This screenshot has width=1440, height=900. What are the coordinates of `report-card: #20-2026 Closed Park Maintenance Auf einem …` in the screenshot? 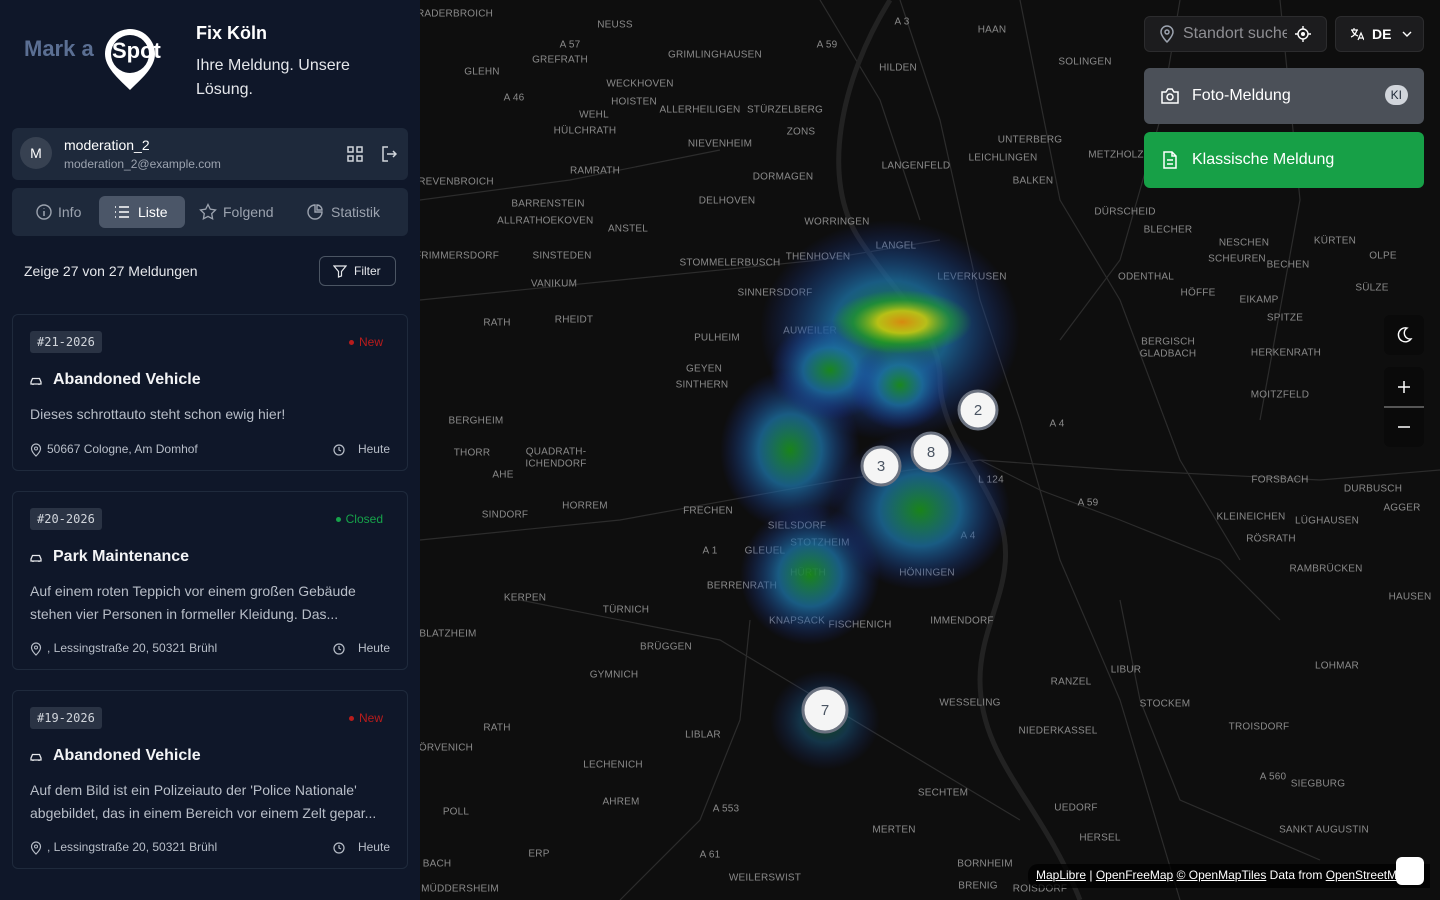 It's located at (210, 580).